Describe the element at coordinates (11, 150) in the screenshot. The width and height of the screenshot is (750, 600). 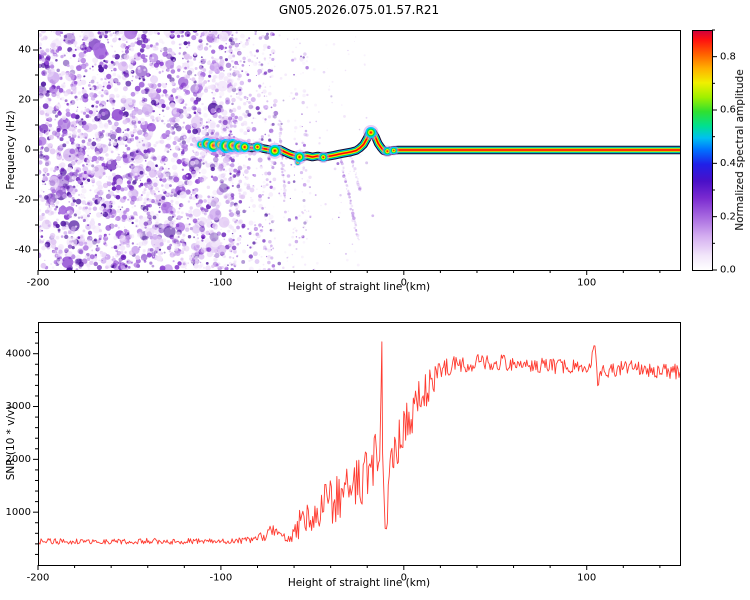
I see `top-yaxis-label: Frequency (Hz)` at that location.